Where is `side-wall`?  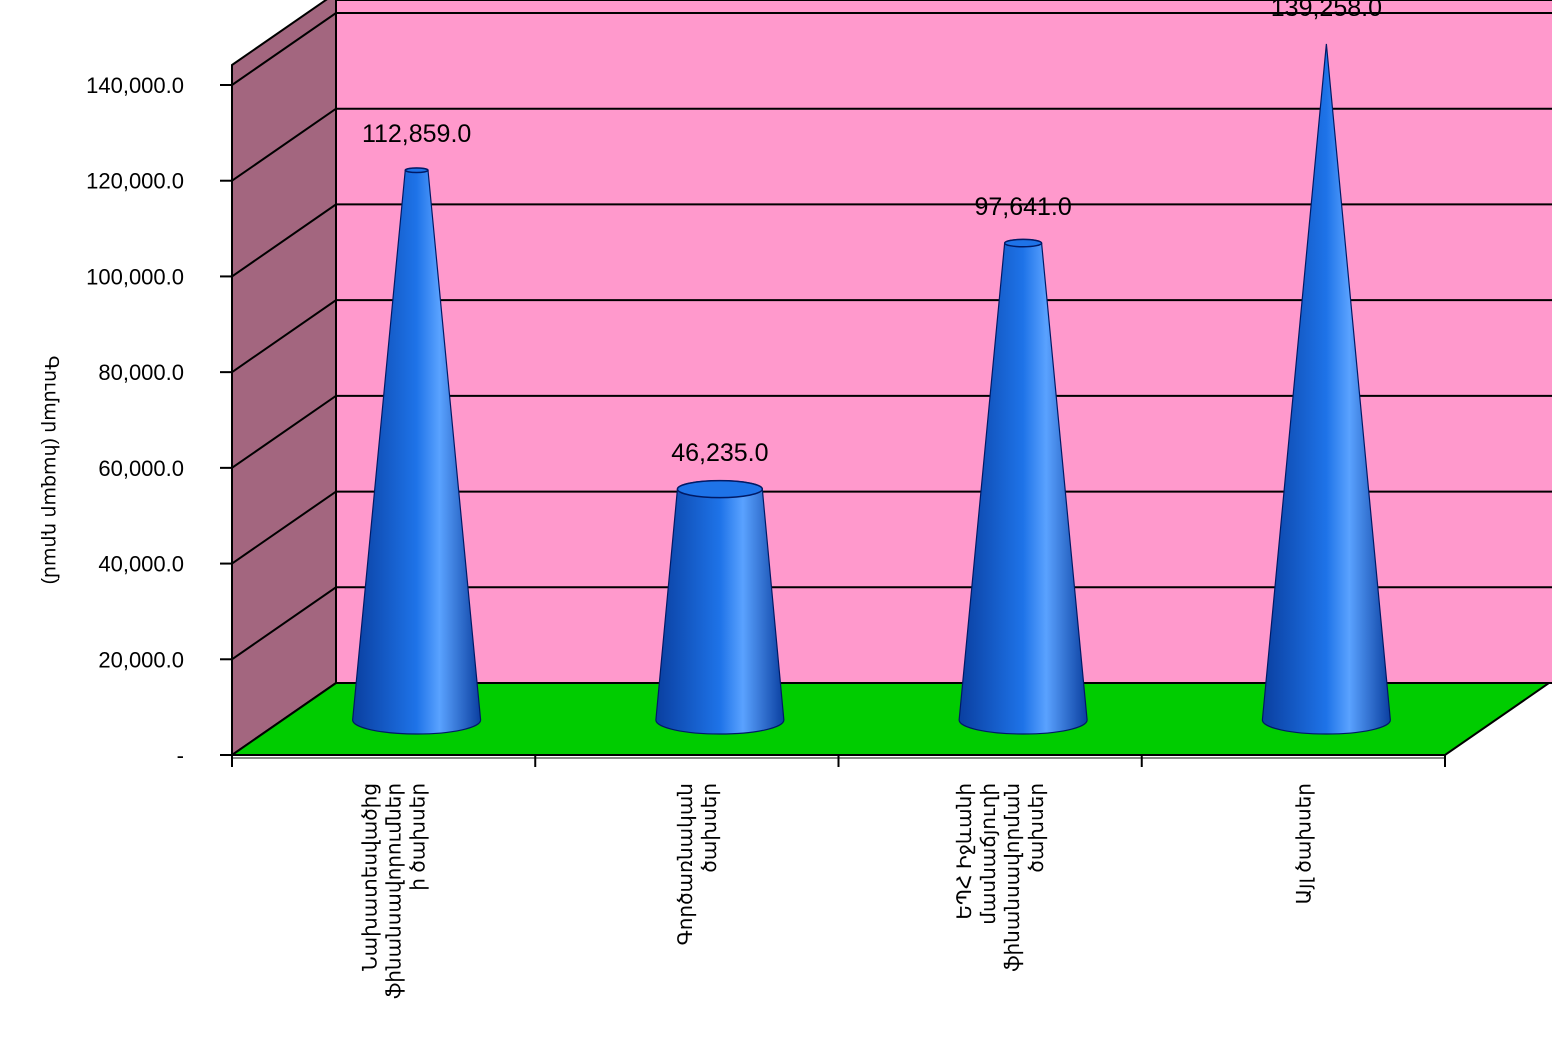
side-wall is located at coordinates (284, 378).